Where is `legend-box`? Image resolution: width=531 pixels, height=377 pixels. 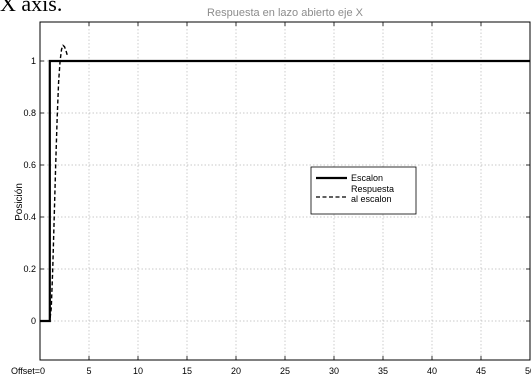 legend-box is located at coordinates (363, 190).